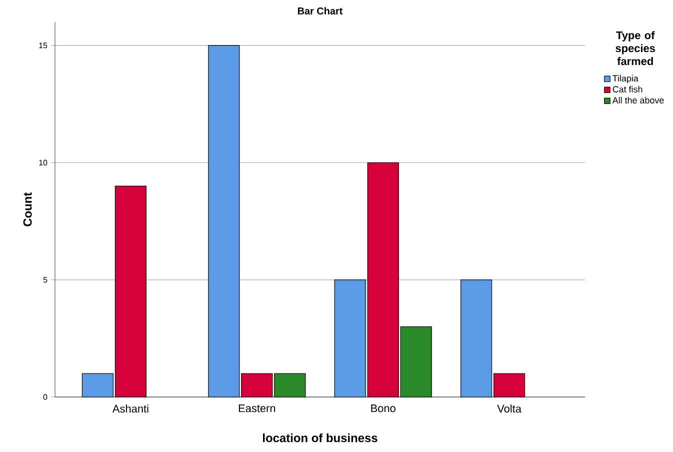 Image resolution: width=673 pixels, height=452 pixels. What do you see at coordinates (27, 209) in the screenshot?
I see `y-axis-title: Count` at bounding box center [27, 209].